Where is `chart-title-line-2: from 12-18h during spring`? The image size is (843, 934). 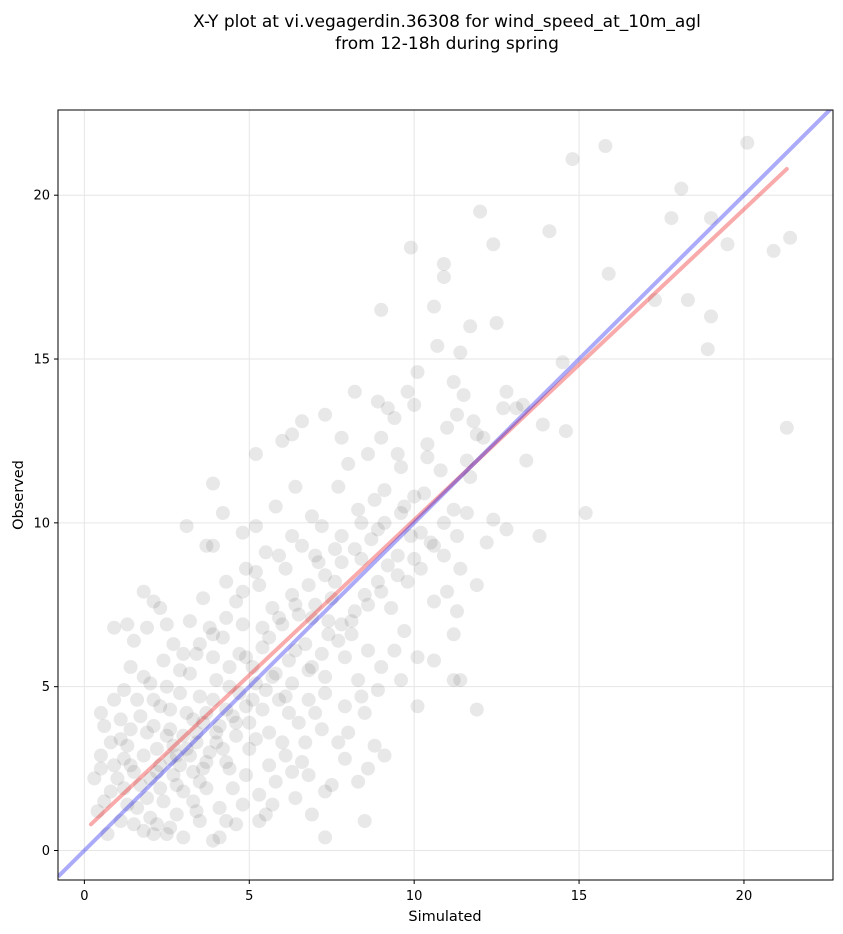
chart-title-line-2: from 12-18h during spring is located at coordinates (447, 44).